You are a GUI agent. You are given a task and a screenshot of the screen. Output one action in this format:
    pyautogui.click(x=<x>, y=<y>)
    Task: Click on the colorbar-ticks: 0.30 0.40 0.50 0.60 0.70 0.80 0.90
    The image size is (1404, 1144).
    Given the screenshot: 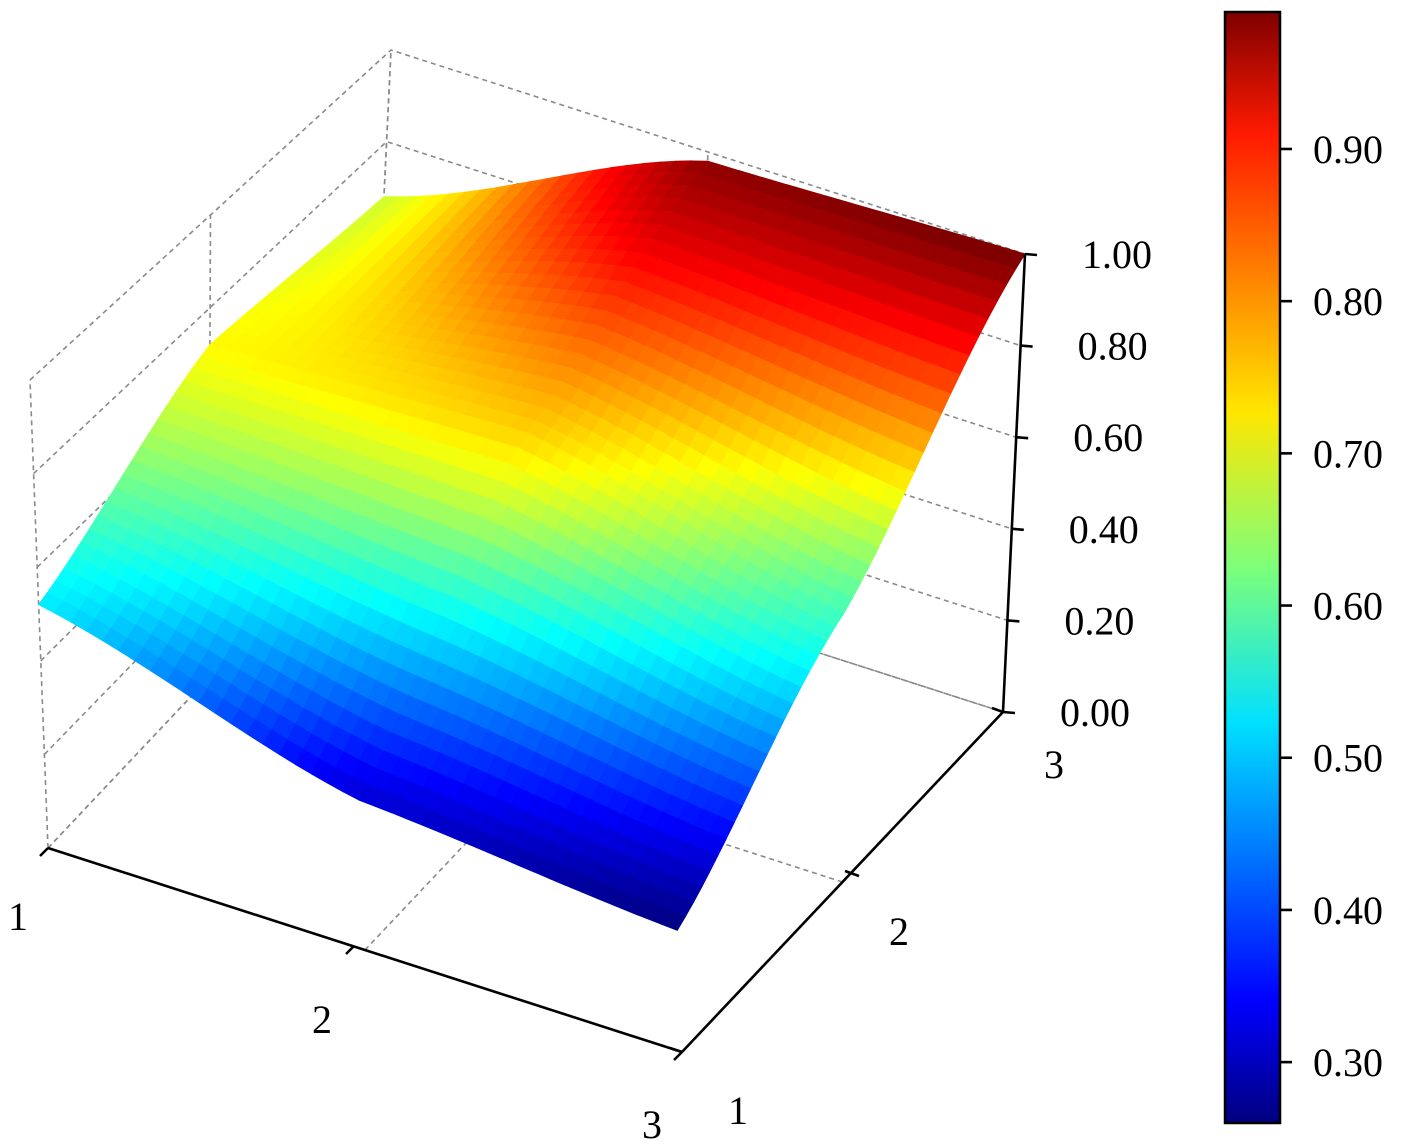 What is the action you would take?
    pyautogui.click(x=1331, y=606)
    